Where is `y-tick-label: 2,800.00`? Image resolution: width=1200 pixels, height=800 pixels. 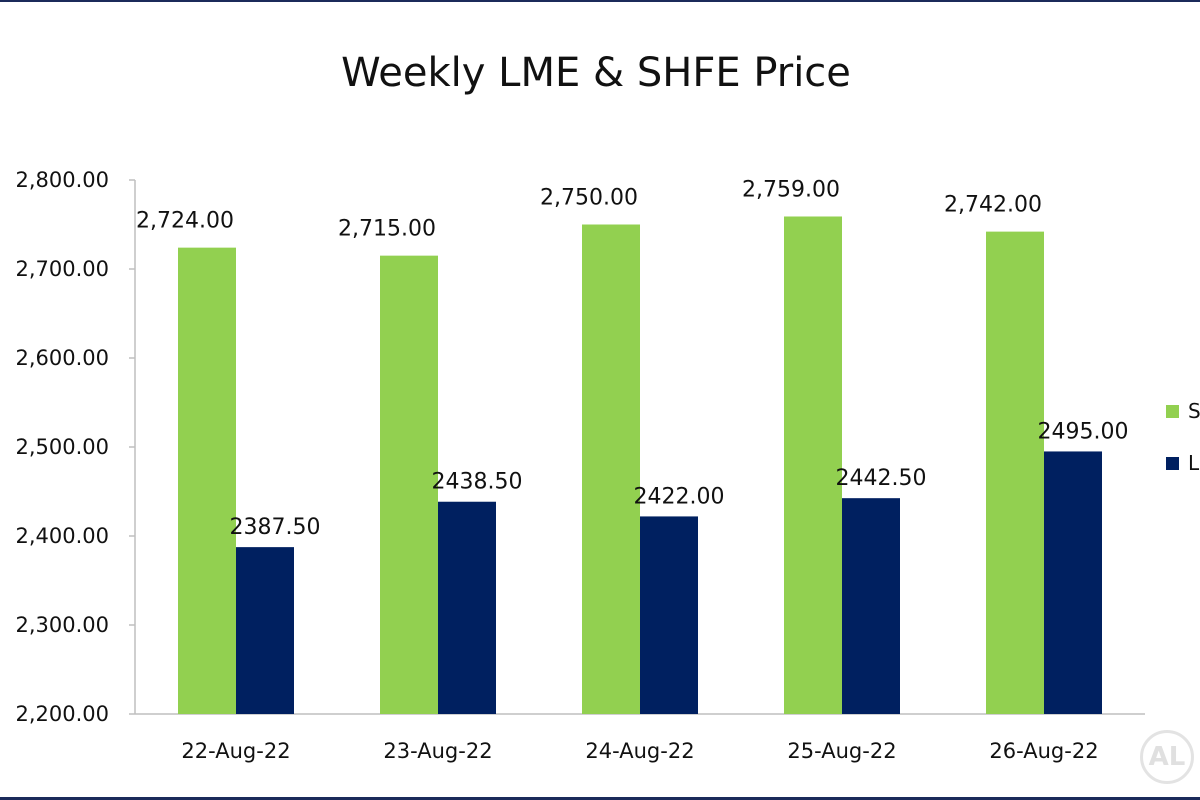 y-tick-label: 2,800.00 is located at coordinates (62, 180).